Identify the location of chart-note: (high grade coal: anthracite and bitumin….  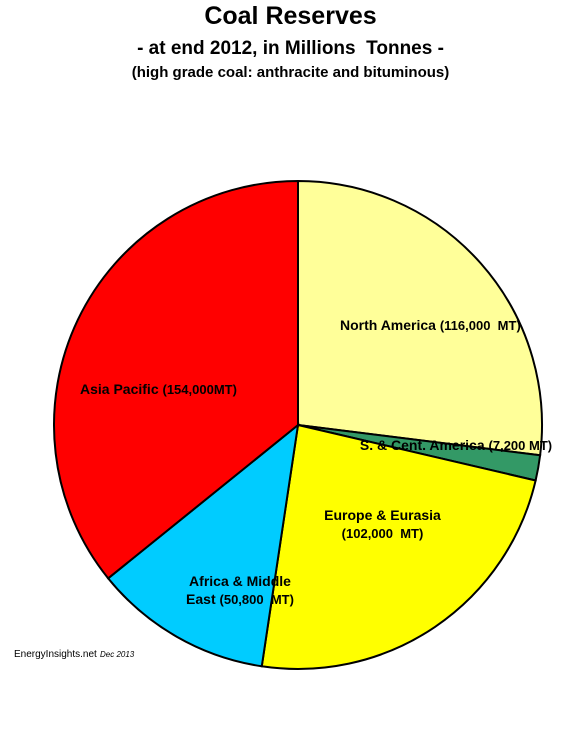
(290, 72).